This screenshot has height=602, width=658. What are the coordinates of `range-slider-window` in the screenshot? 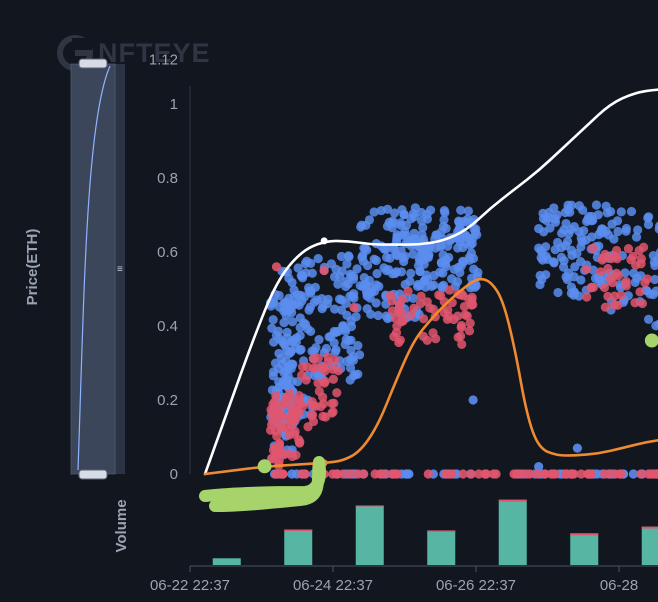 It's located at (93, 269).